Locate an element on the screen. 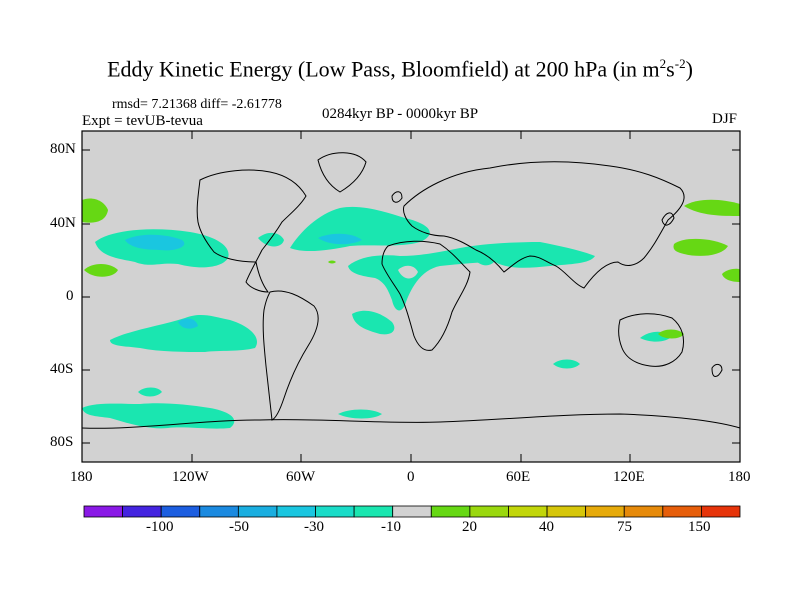 The image size is (800, 600). lon-label-180w: 180 is located at coordinates (81, 477).